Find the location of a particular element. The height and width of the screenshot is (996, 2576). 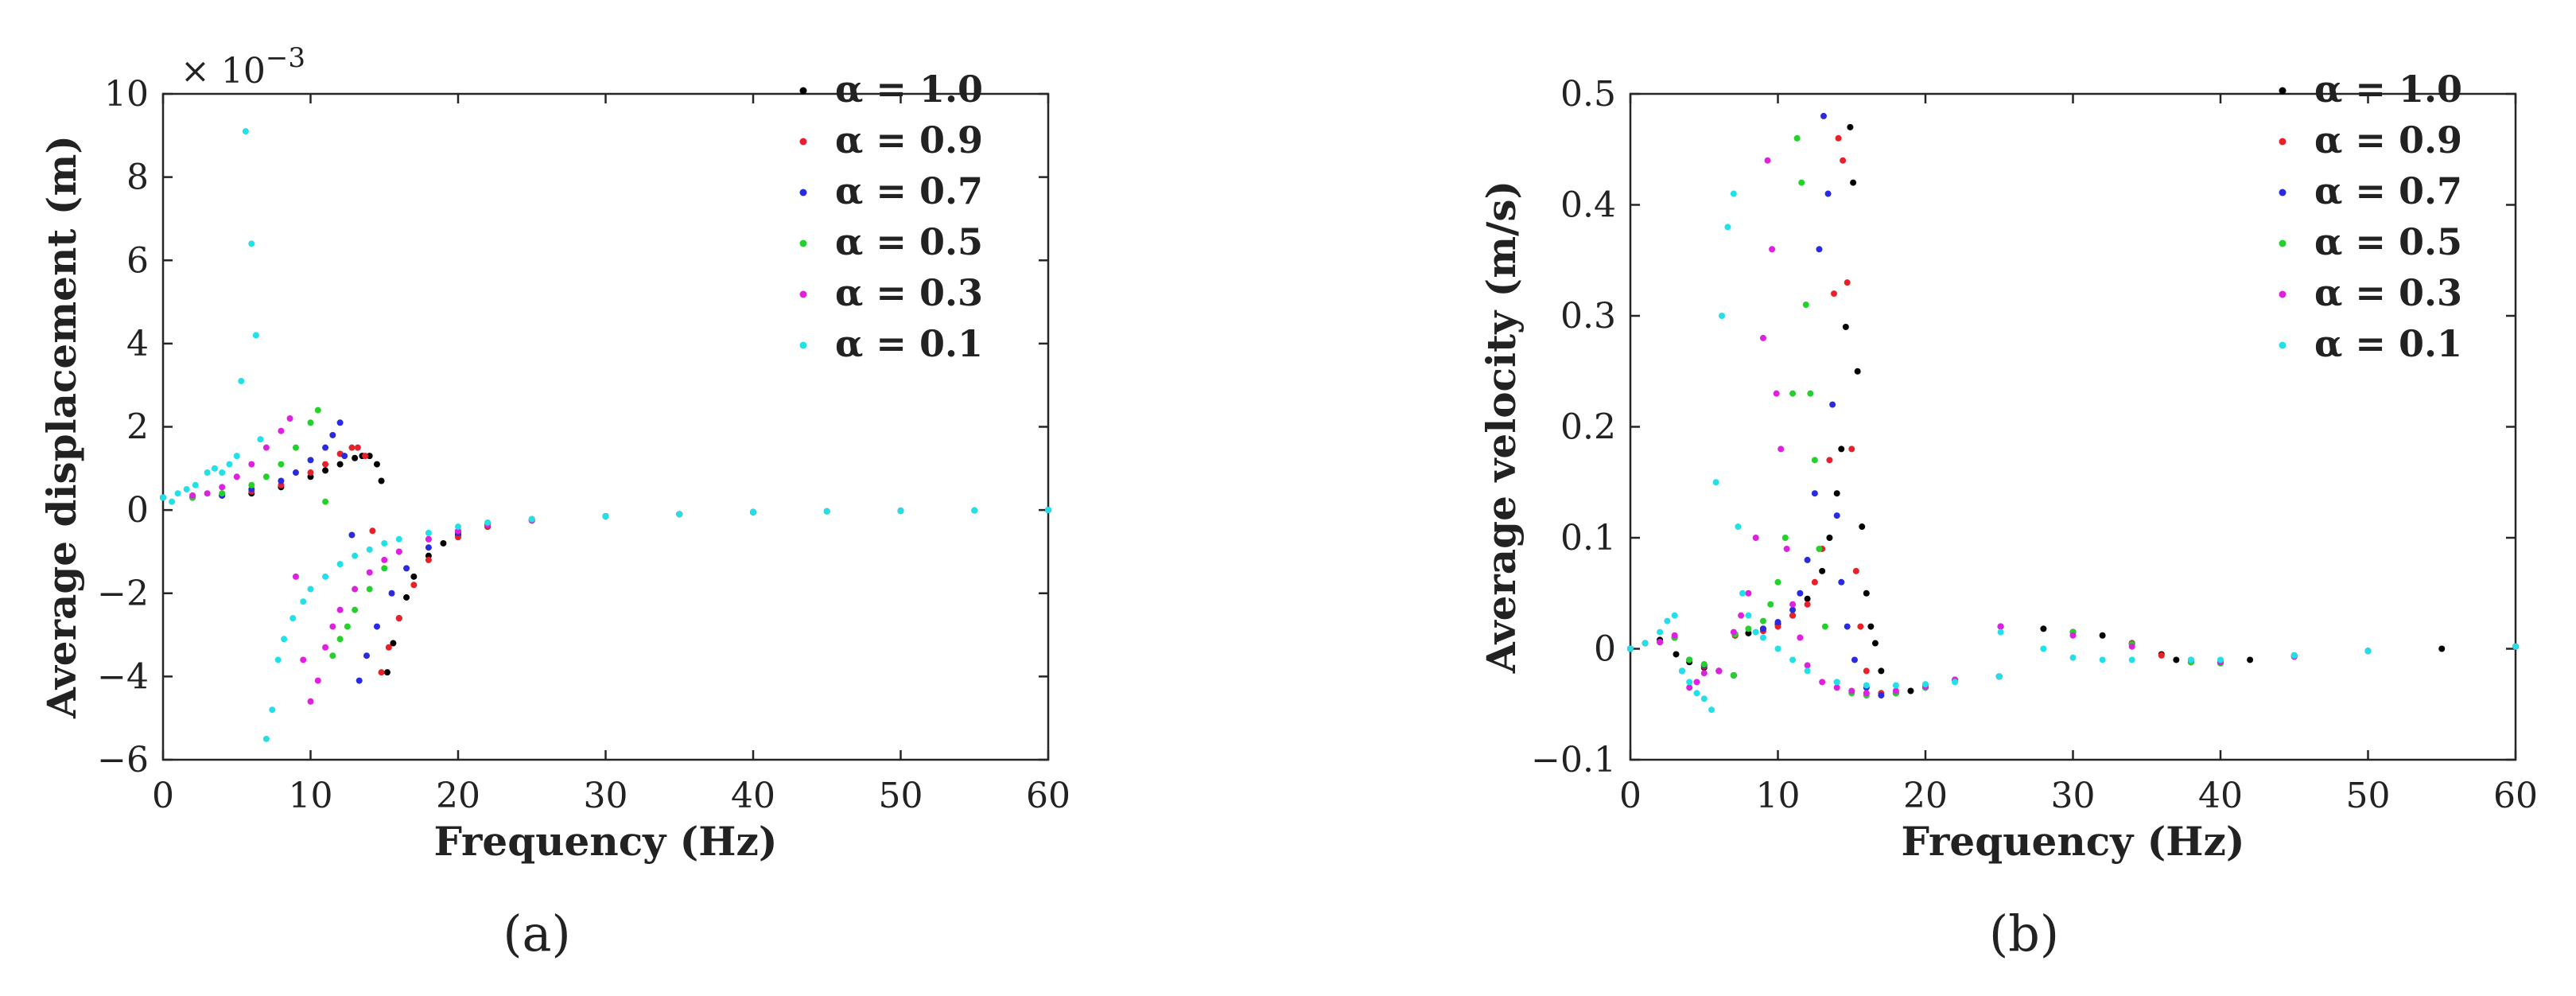

panel-a-label: (a) is located at coordinates (536, 934).